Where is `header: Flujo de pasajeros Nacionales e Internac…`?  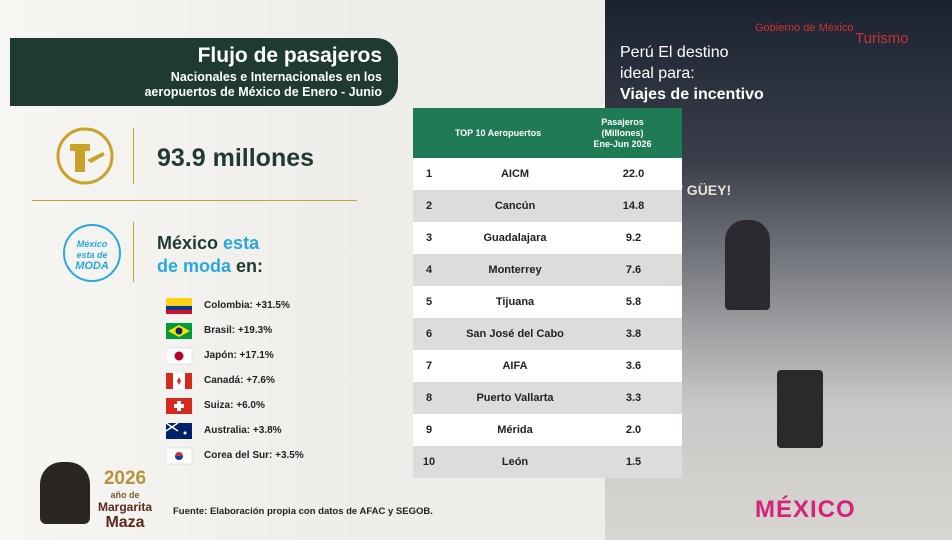
header: Flujo de pasajeros Nacionales e Internac… is located at coordinates (204, 72).